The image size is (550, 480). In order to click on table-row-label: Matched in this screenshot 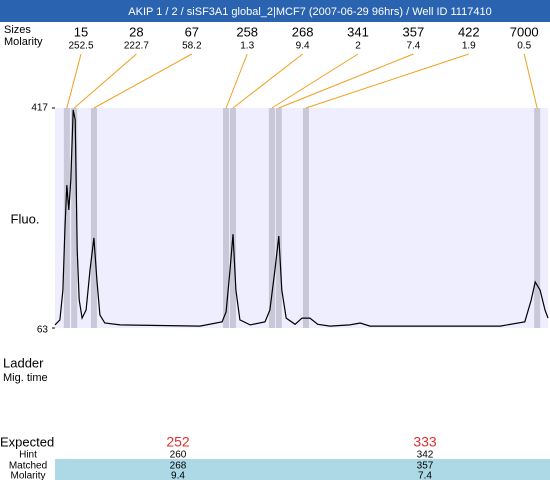, I will do `click(28, 466)`.